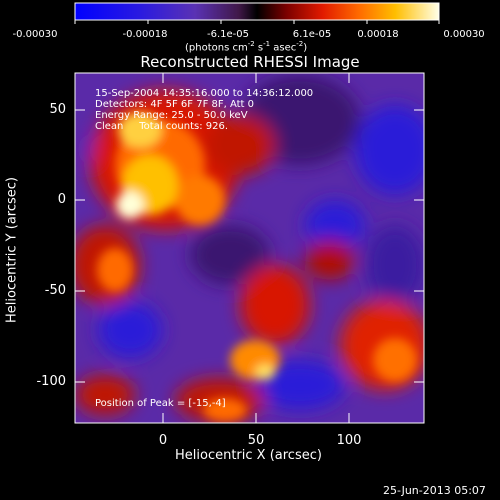 This screenshot has height=500, width=500. What do you see at coordinates (256, 440) in the screenshot?
I see `x-tick-label: 50` at bounding box center [256, 440].